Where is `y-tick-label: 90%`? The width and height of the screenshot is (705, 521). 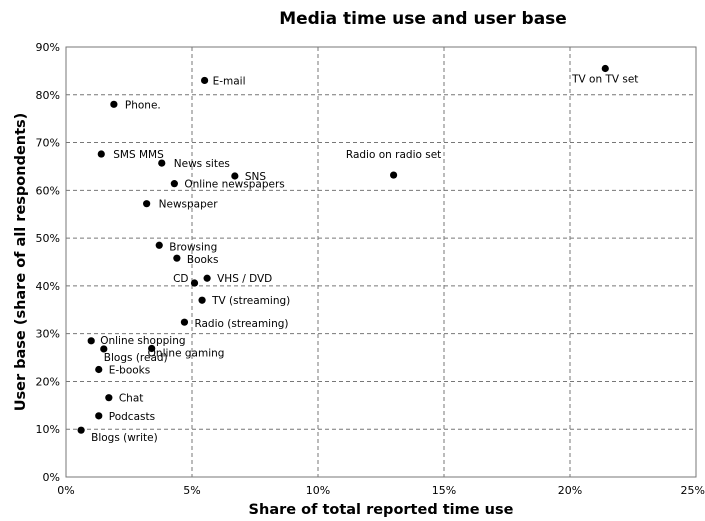
y-tick-label: 90% is located at coordinates (48, 47).